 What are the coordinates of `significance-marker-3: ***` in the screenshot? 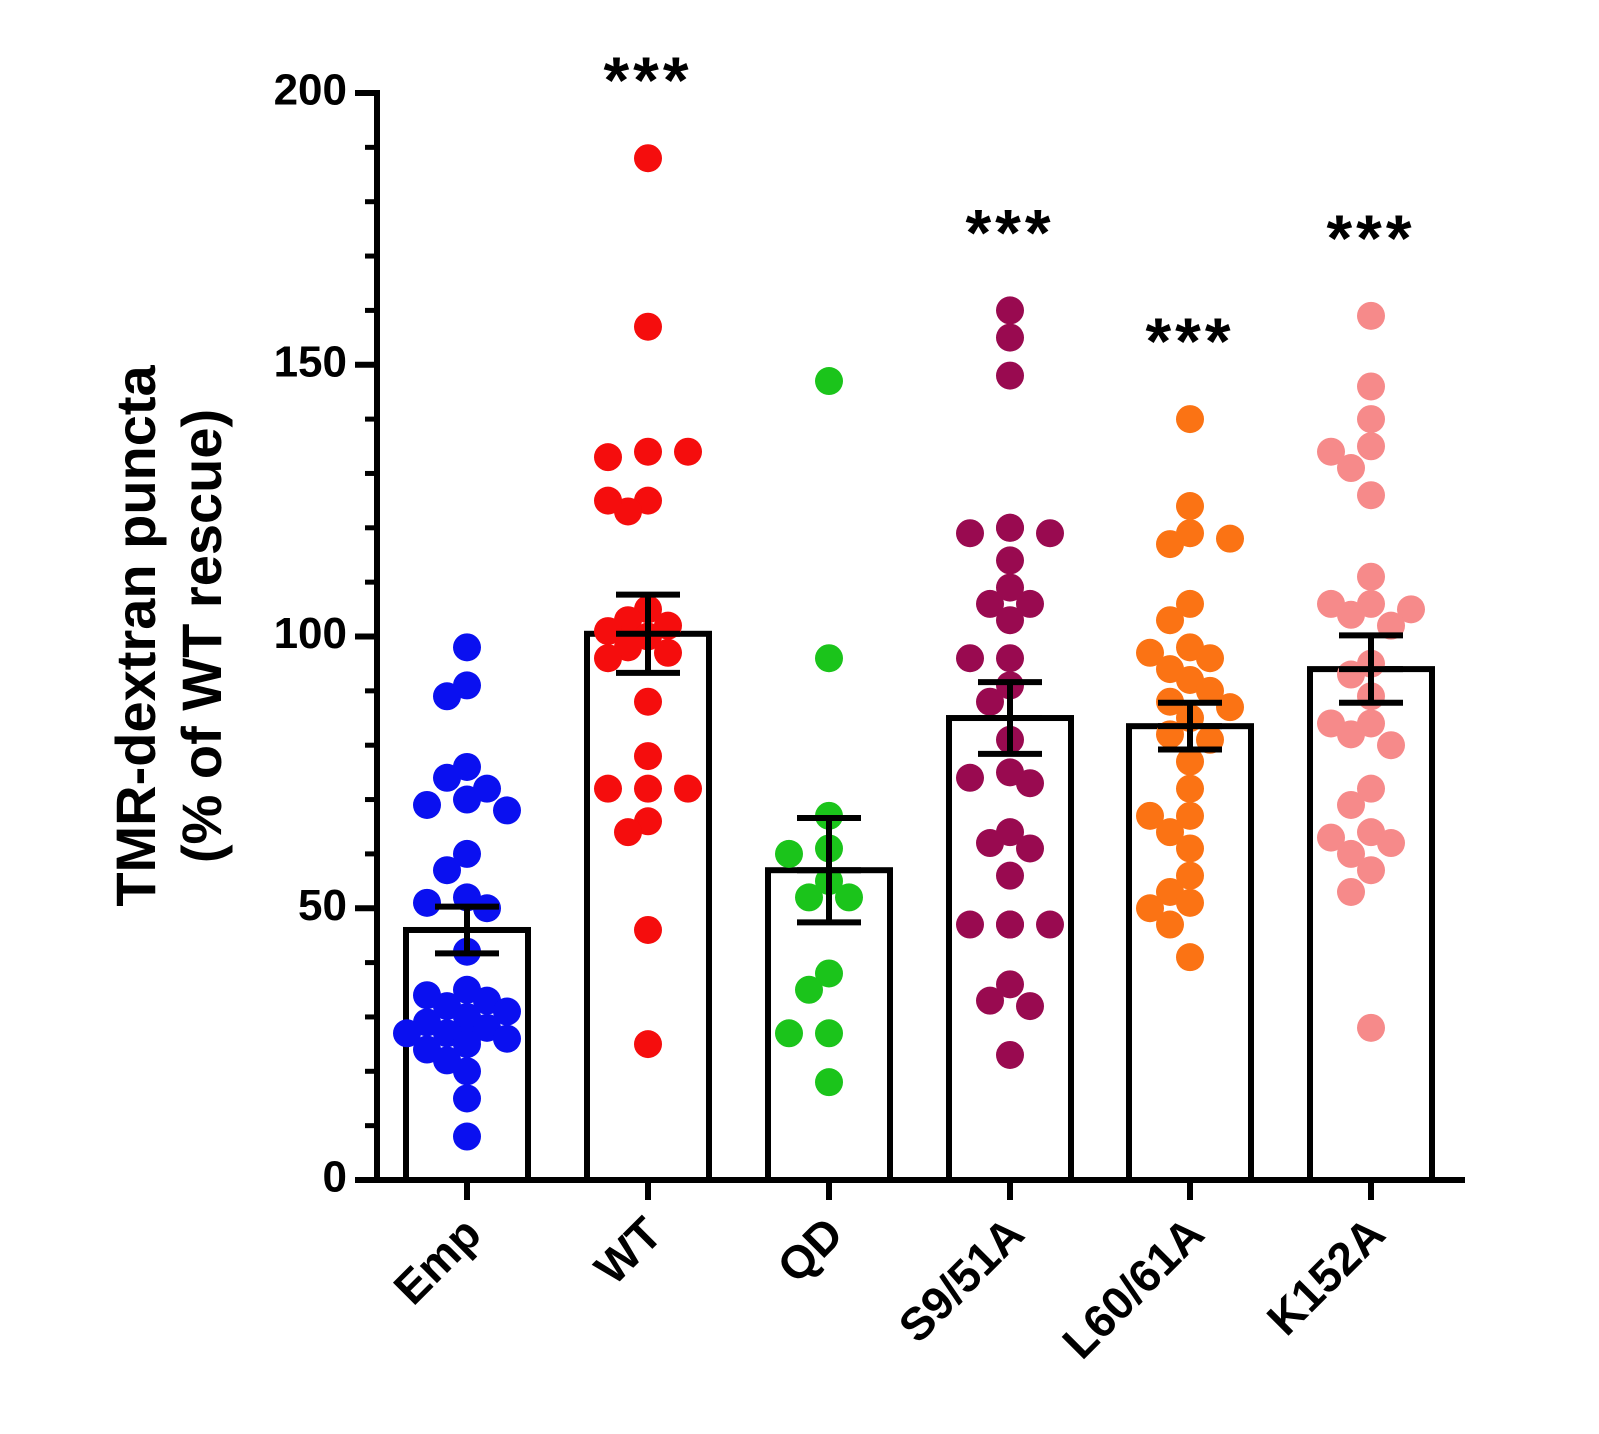 It's located at (1009, 232).